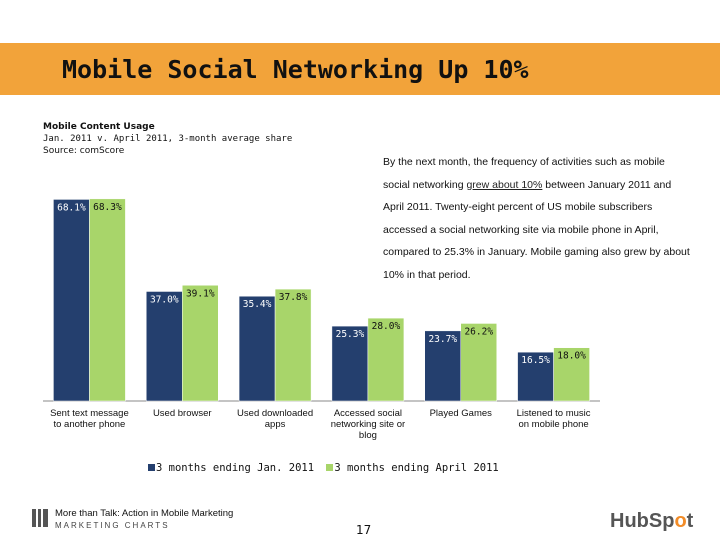 The width and height of the screenshot is (720, 540). Describe the element at coordinates (652, 521) in the screenshot. I see `hubspot-logo: HubSpot` at that location.